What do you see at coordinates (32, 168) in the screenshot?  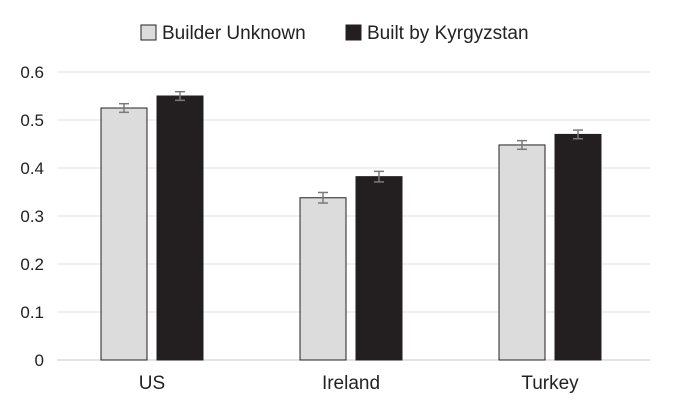 I see `y-tick-label: 0.4` at bounding box center [32, 168].